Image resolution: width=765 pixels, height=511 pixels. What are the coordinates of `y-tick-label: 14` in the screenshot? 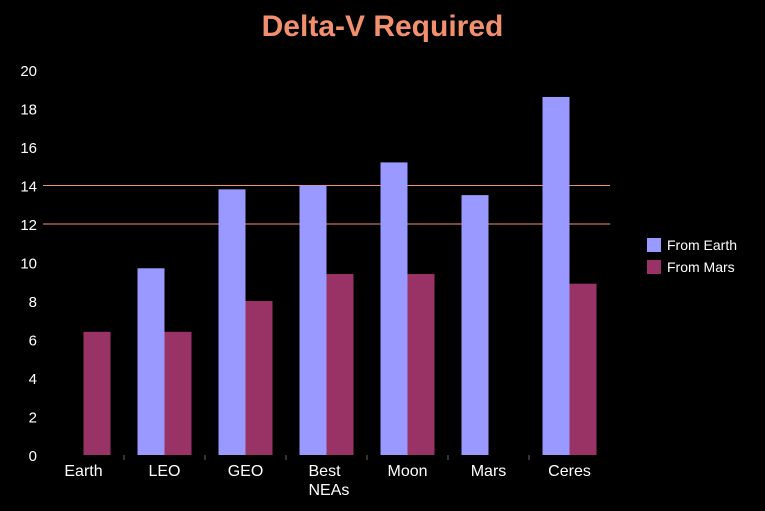 It's located at (28, 187).